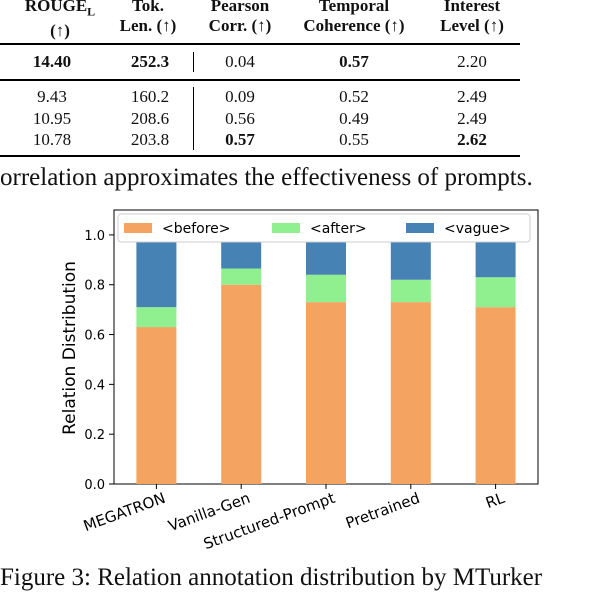 The width and height of the screenshot is (592, 593). Describe the element at coordinates (150, 139) in the screenshot. I see `table-cell: 203.8` at that location.